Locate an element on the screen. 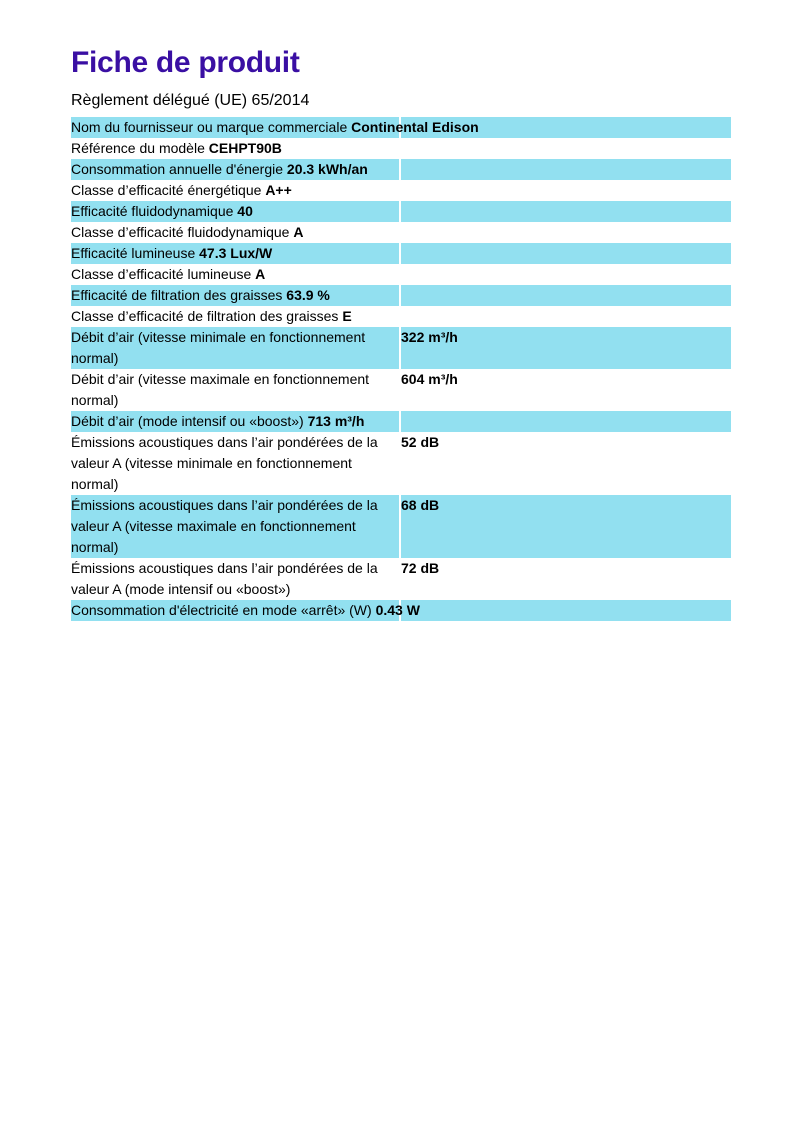 Image resolution: width=802 pixels, height=1134 pixels. table-row: Classe d’efficacité énergétique A++ is located at coordinates (401, 190).